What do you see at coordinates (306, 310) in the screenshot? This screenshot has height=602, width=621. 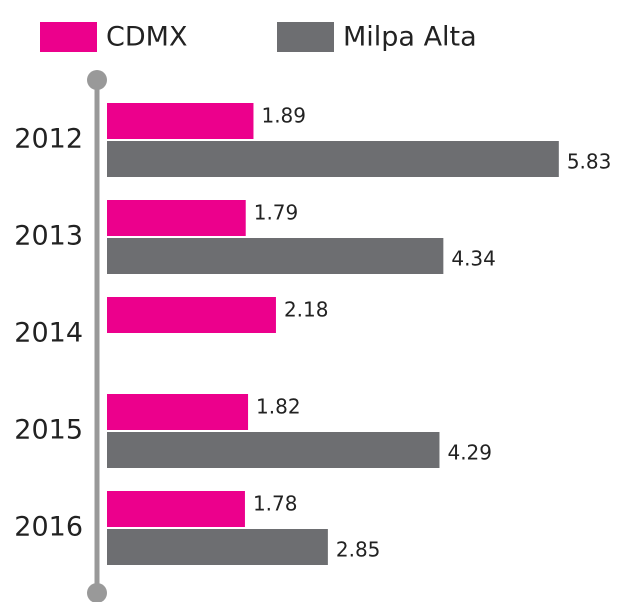 I see `value-label: 2.18` at bounding box center [306, 310].